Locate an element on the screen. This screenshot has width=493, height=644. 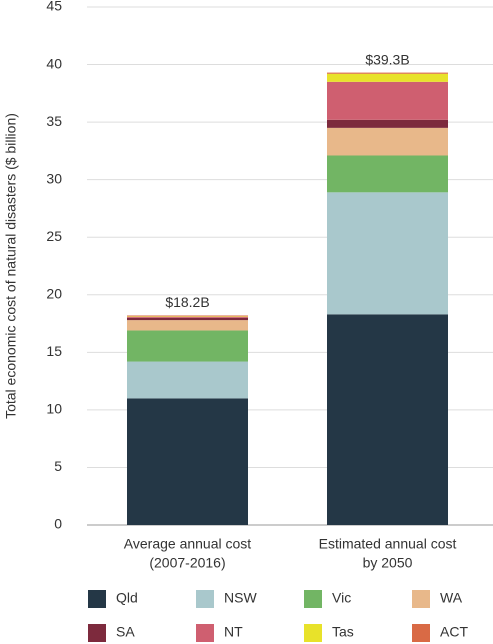
legend-label: WA is located at coordinates (451, 598).